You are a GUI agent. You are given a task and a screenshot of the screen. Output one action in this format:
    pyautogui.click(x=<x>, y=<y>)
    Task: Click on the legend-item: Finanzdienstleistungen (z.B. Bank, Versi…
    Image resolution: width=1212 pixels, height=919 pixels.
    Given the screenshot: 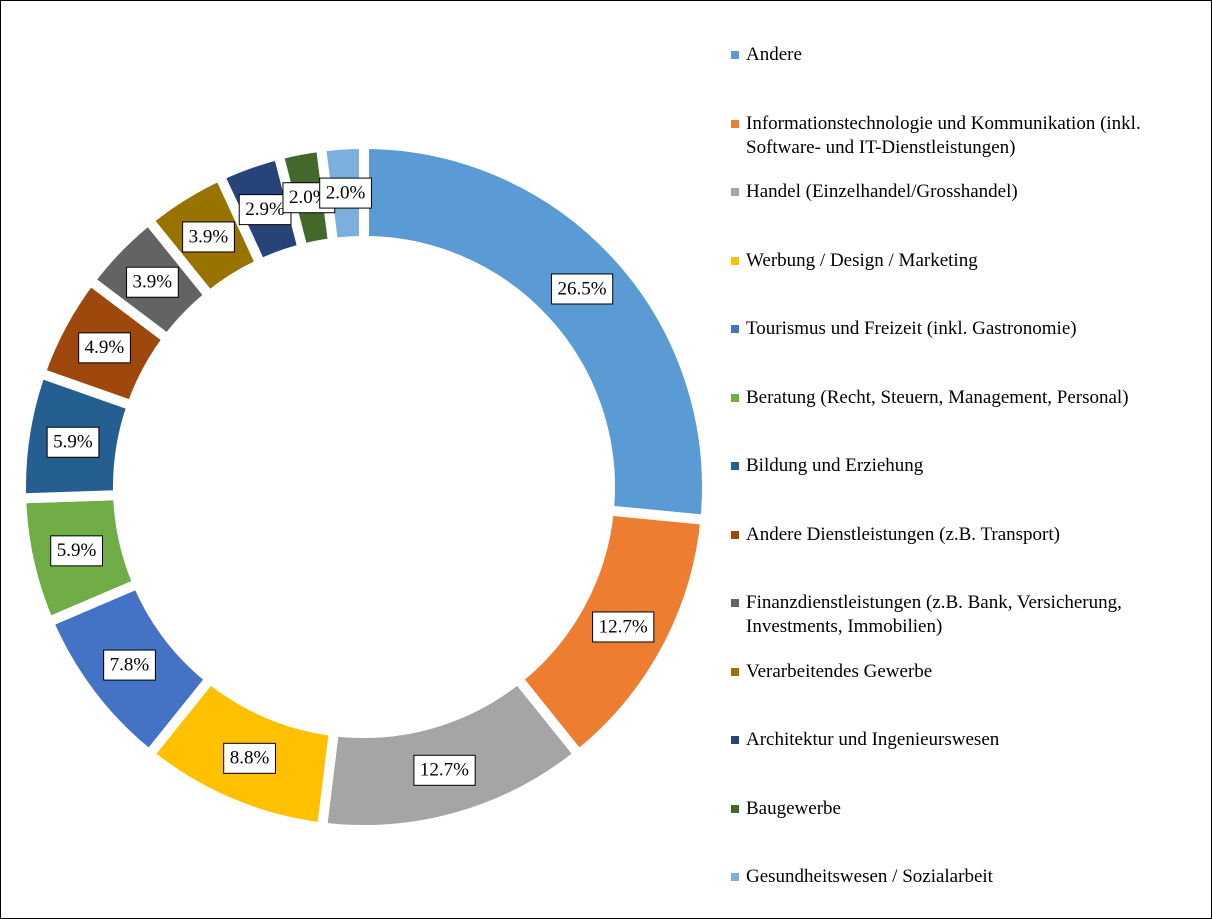 What is the action you would take?
    pyautogui.click(x=961, y=615)
    